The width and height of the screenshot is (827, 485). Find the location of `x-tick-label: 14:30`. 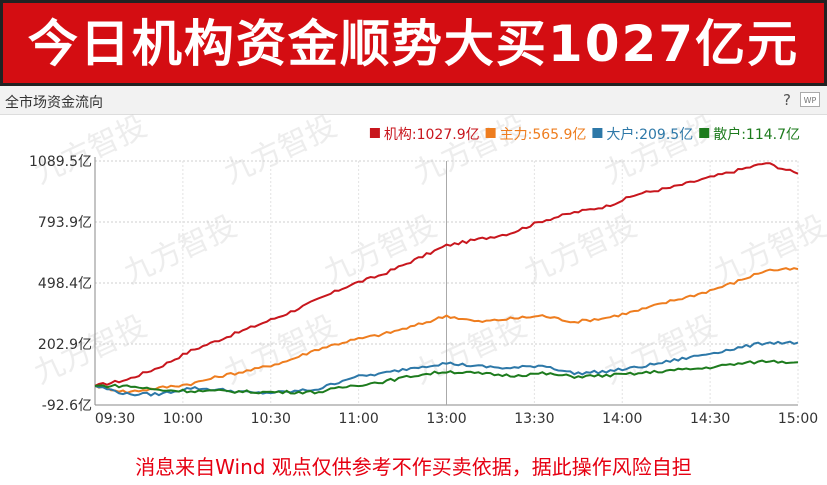

x-tick-label: 14:30 is located at coordinates (710, 419).